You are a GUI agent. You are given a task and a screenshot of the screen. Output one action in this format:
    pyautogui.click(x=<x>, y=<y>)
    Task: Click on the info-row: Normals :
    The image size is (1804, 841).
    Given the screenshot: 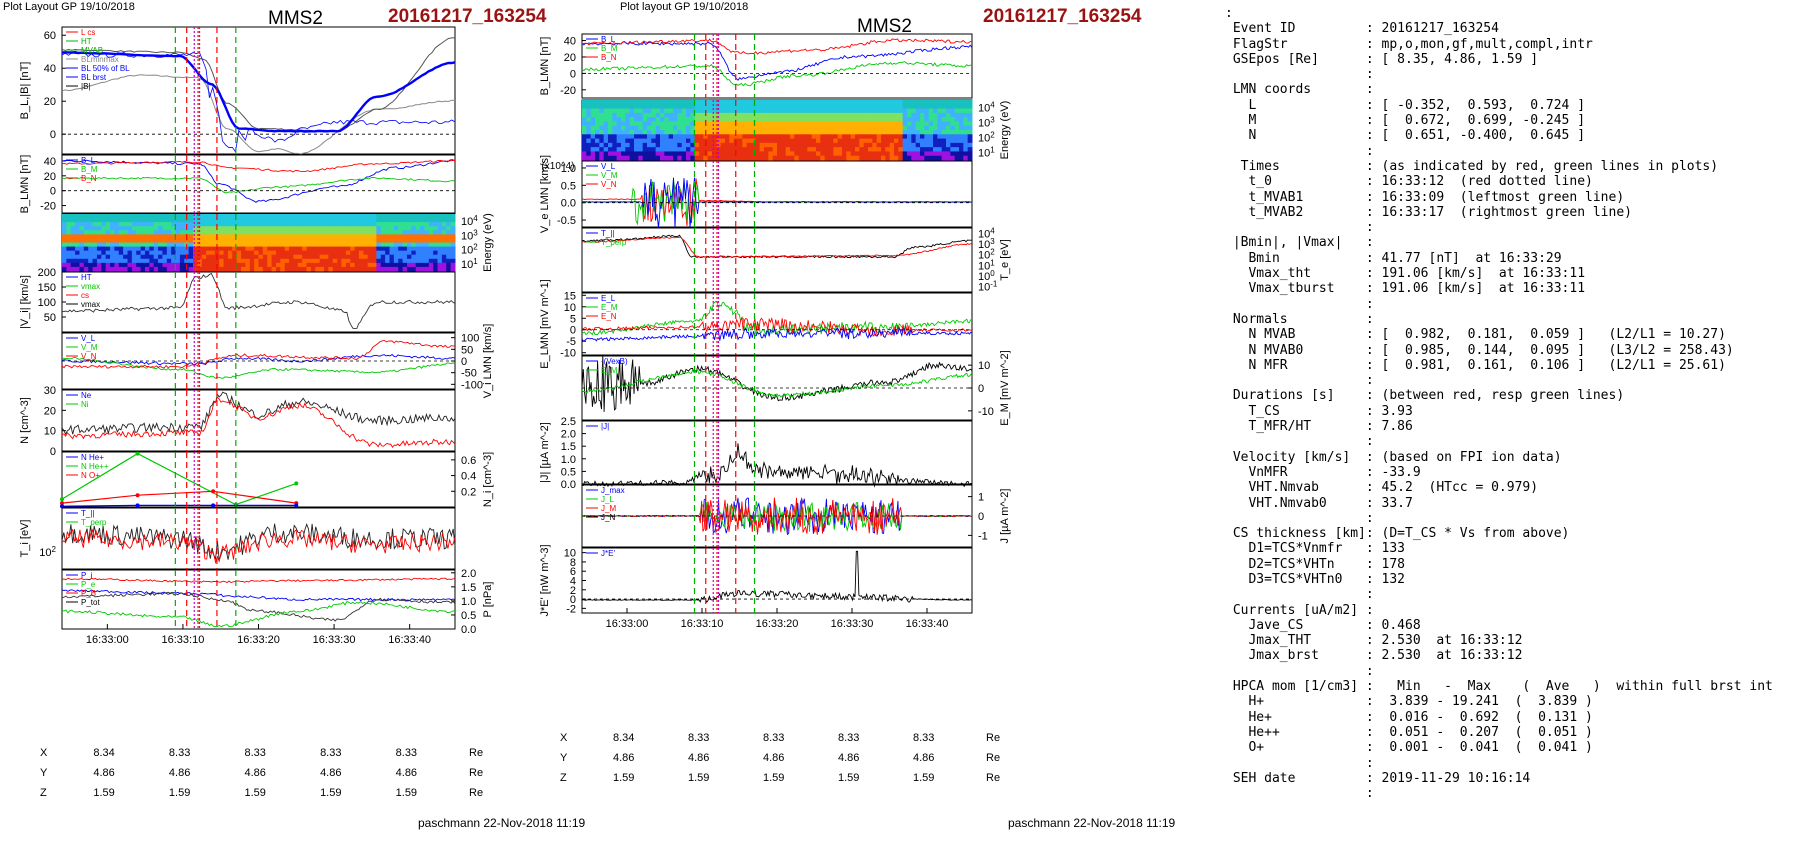 What is the action you would take?
    pyautogui.click(x=1303, y=319)
    